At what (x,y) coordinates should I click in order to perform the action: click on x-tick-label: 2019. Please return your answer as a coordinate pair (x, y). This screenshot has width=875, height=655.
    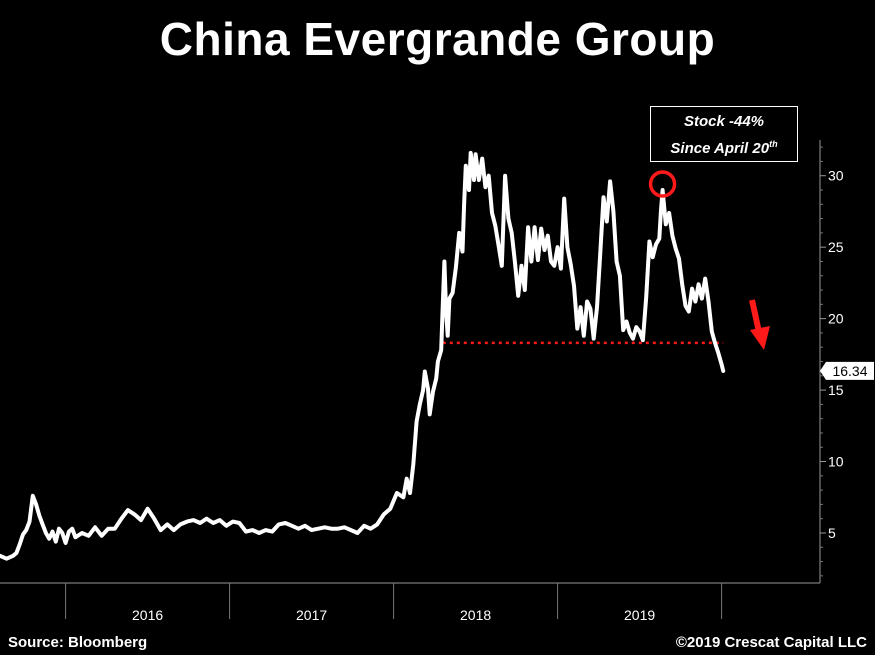
    Looking at the image, I should click on (639, 615).